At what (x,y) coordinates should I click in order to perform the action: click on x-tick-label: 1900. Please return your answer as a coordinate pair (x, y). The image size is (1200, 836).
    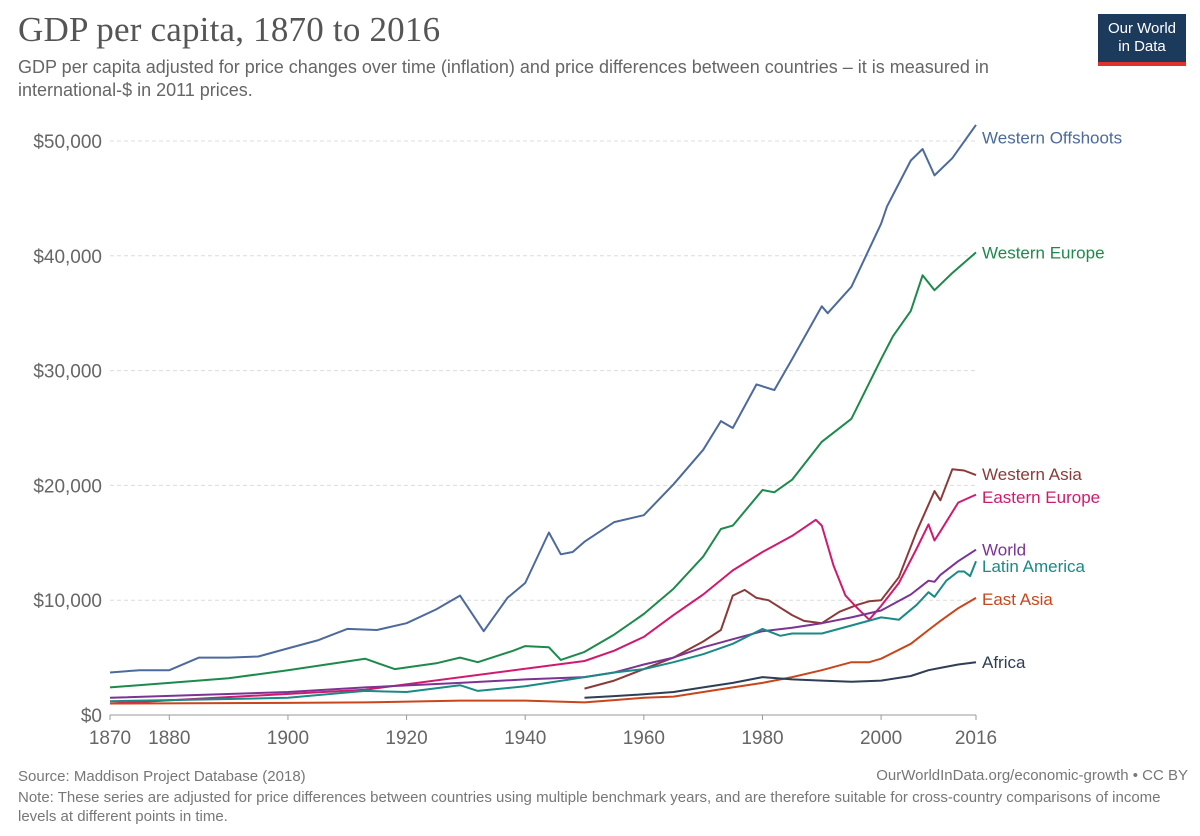
    Looking at the image, I should click on (288, 738).